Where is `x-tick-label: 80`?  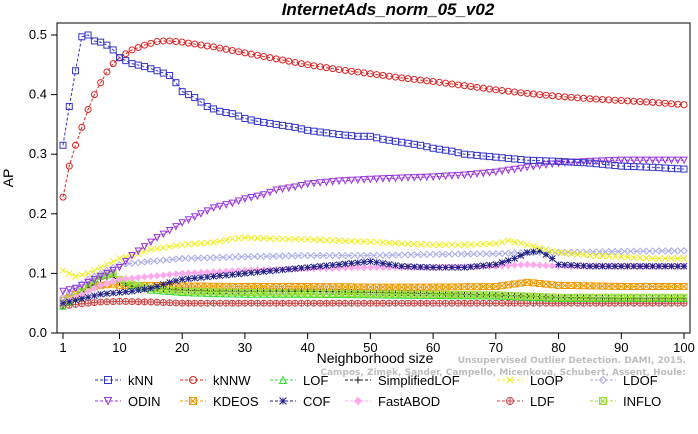 x-tick-label: 80 is located at coordinates (558, 347).